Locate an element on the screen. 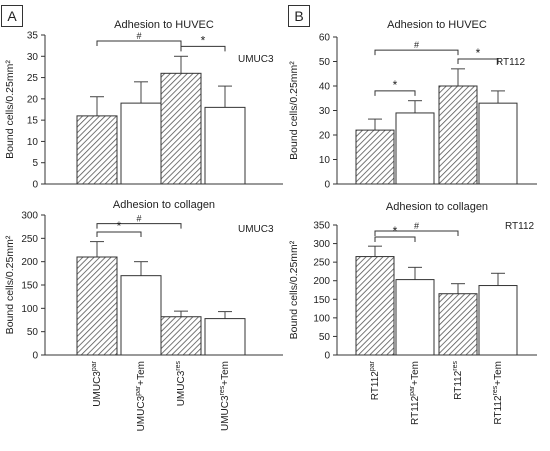 Image resolution: width=550 pixels, height=451 pixels. x-tick-label: UMUC3par+Tem is located at coordinates (141, 396).